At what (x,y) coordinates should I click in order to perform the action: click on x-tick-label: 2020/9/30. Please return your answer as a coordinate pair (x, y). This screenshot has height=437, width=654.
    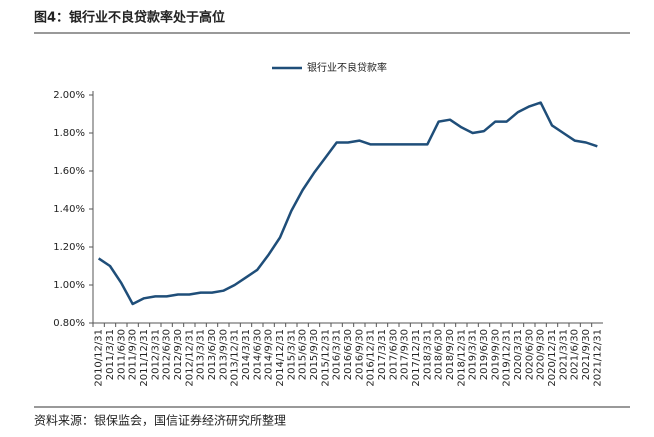
    Looking at the image, I should click on (541, 354).